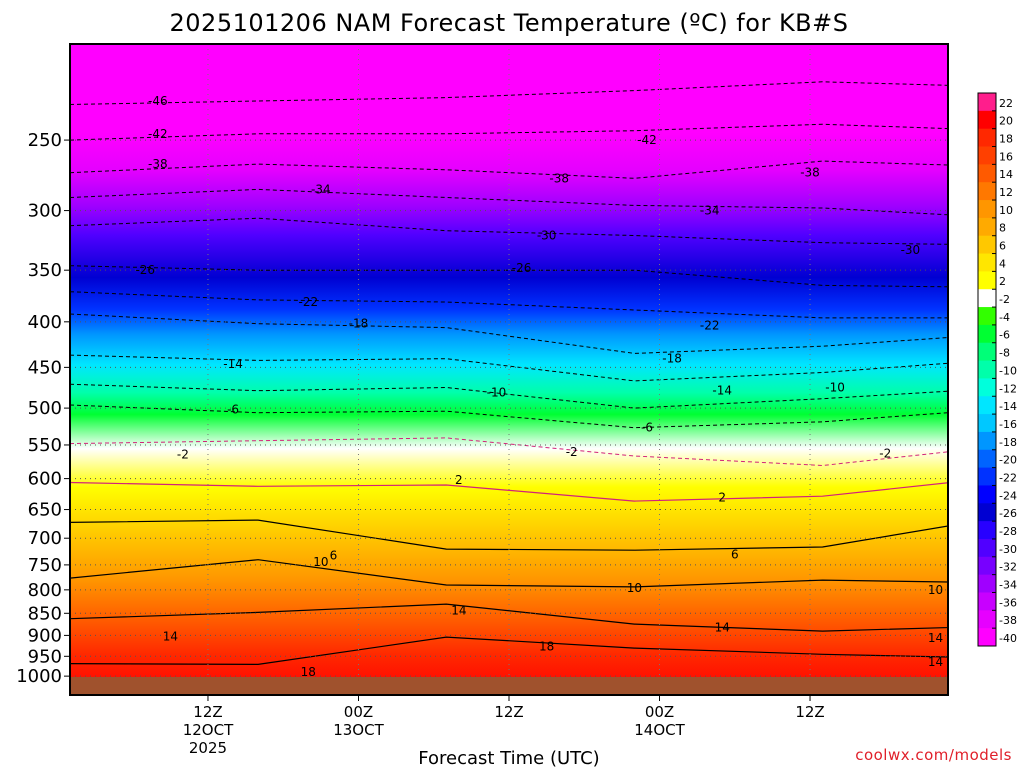 This screenshot has height=768, width=1024. I want to click on colorbar-label: -38, so click(1008, 620).